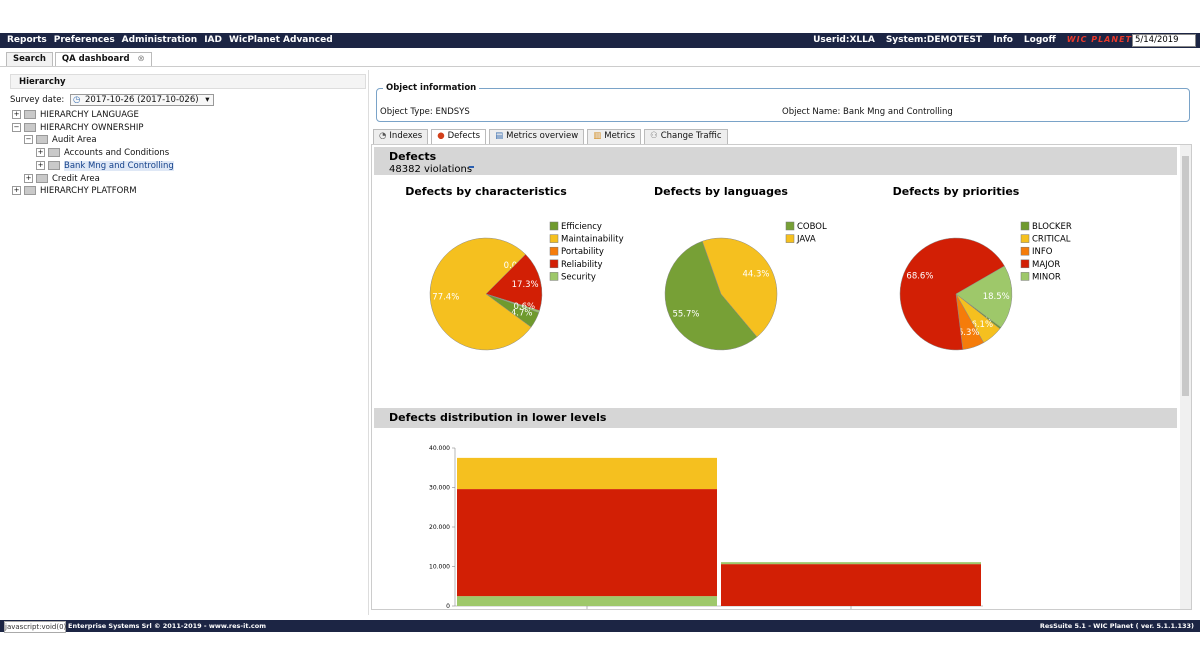 This screenshot has height=665, width=1200. I want to click on tab: Search, so click(29, 59).